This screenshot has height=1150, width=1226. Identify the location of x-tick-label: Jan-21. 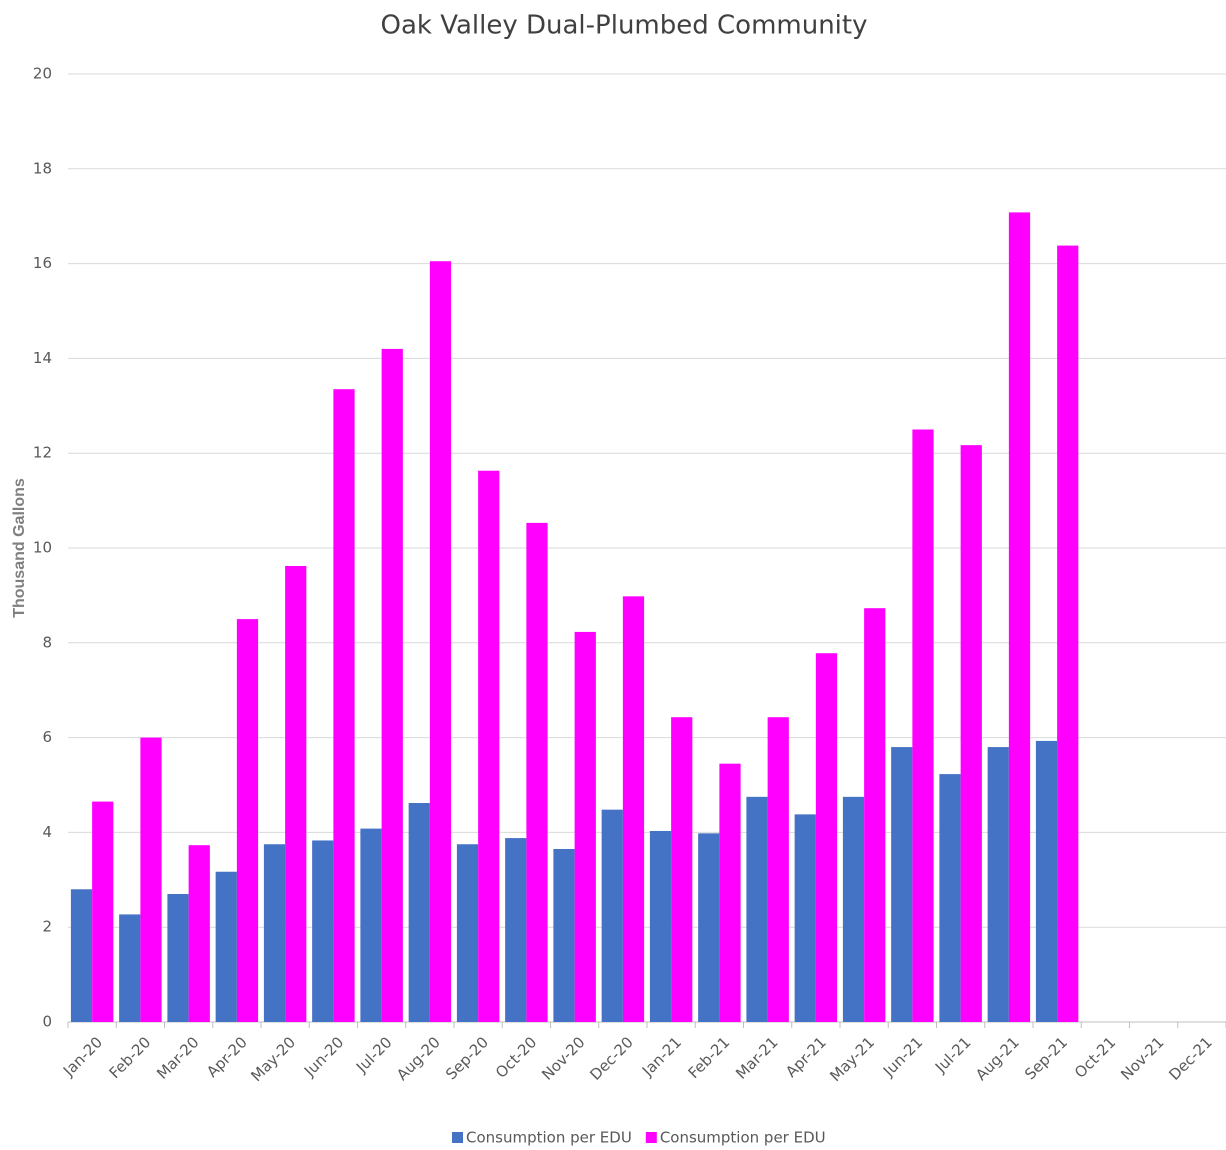
(661, 1056).